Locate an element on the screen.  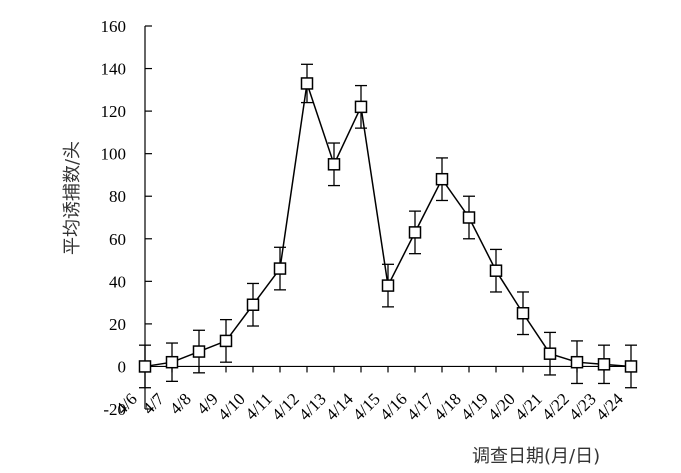
y-tick-label: 80 is located at coordinates (117, 196).